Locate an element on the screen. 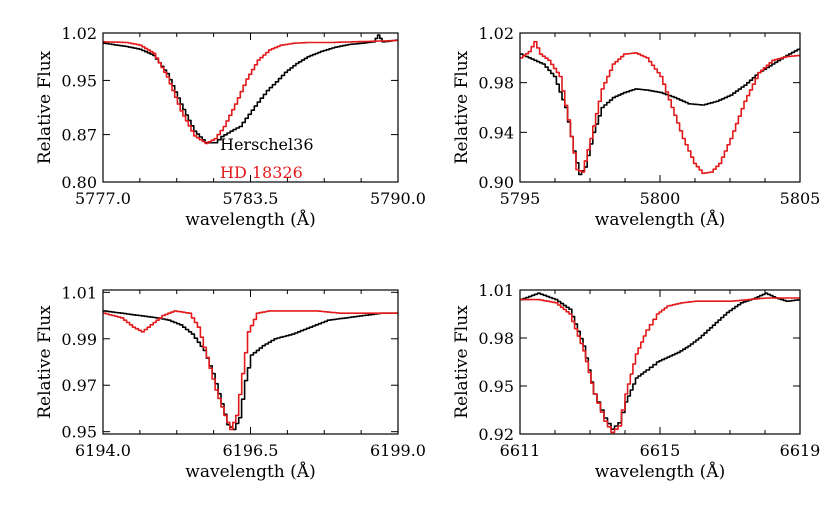  x-tick-label: 5777.0 is located at coordinates (103, 198).